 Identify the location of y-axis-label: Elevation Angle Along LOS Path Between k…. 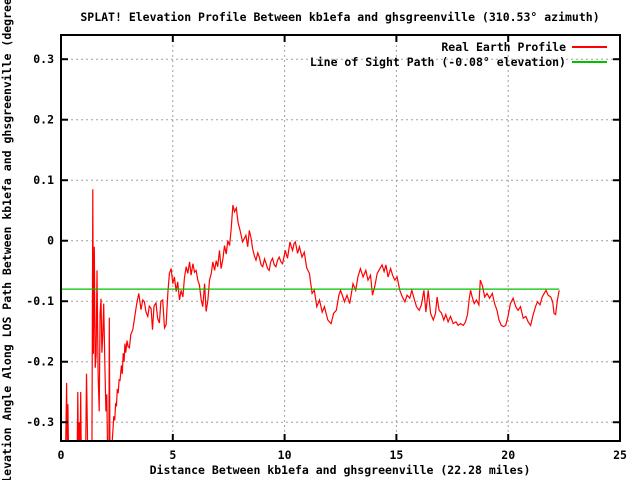
(7, 240).